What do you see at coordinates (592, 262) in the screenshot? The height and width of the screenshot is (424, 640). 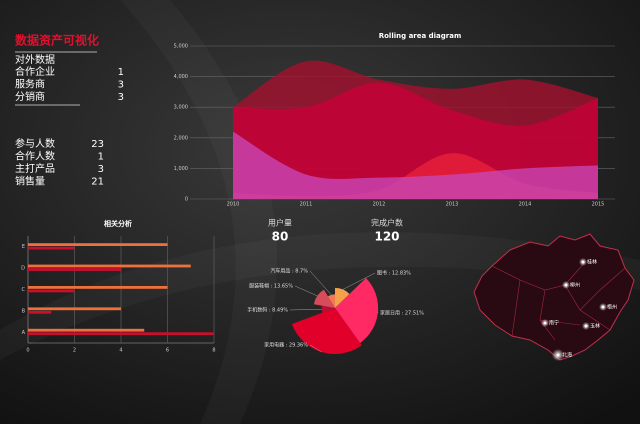 I see `city-label: 桂林` at bounding box center [592, 262].